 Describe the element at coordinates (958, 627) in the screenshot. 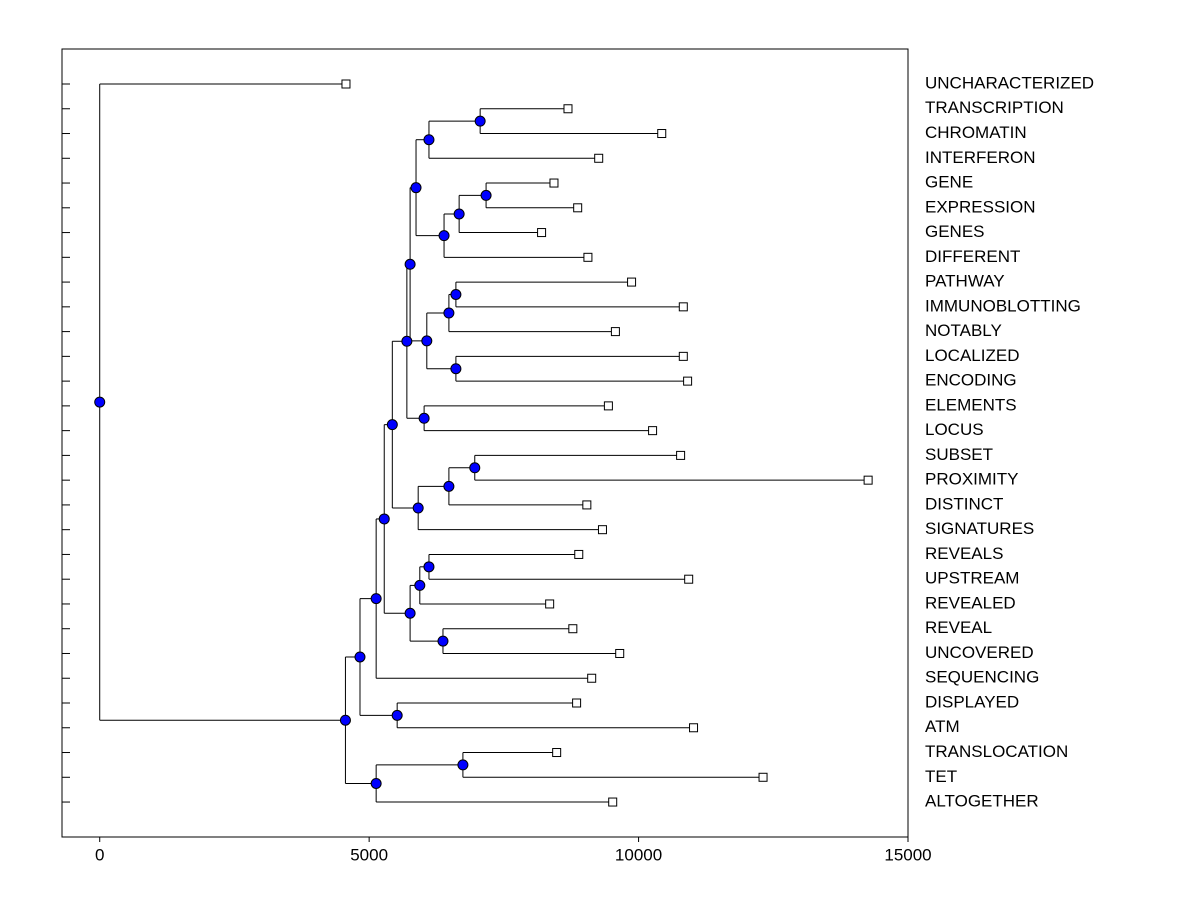

I see `leaf-label: REVEAL` at that location.